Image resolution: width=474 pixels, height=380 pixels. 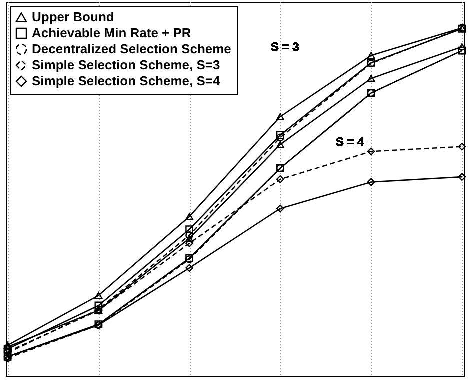 What do you see at coordinates (112, 33) in the screenshot?
I see `legend-label: Achievable Min Rate + PR` at bounding box center [112, 33].